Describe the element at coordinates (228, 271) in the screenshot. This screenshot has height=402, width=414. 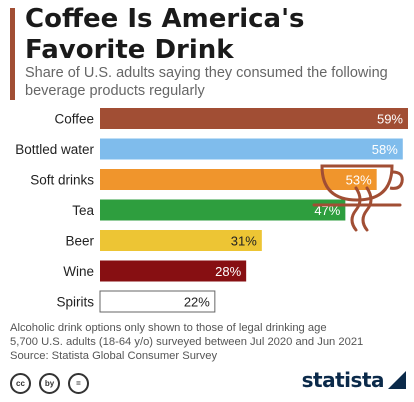
I see `value-label: 28%` at that location.